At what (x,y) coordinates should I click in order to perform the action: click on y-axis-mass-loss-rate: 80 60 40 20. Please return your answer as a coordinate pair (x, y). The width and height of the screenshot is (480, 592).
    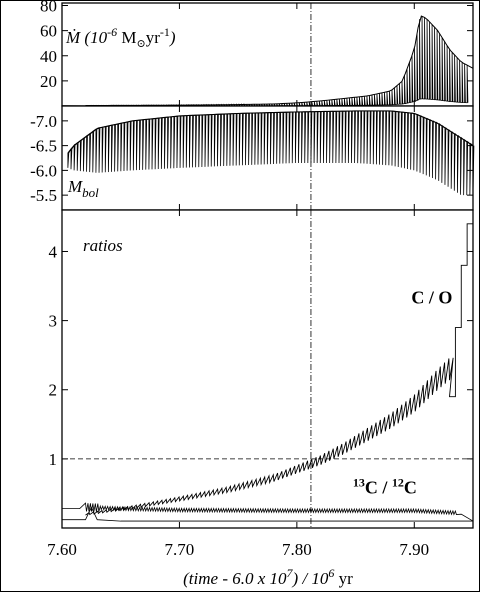
    Looking at the image, I should click on (256, 45).